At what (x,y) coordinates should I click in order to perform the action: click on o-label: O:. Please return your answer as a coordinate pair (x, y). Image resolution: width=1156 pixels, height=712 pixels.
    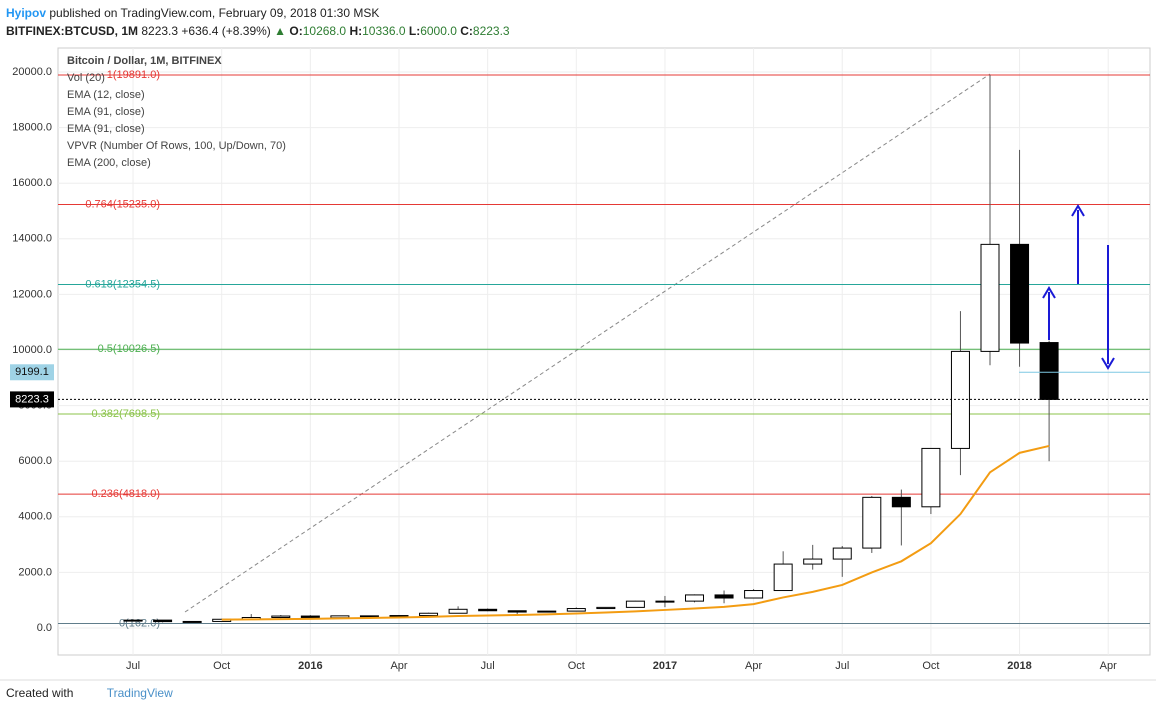
    Looking at the image, I should click on (296, 31).